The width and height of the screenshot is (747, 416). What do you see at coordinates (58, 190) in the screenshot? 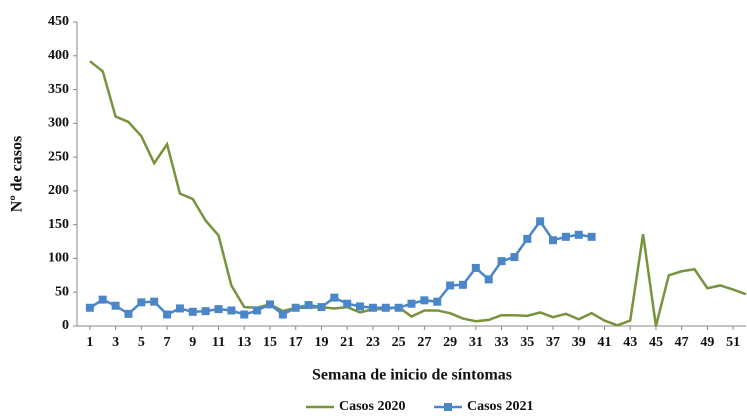
I see `y-tick-label: 200` at bounding box center [58, 190].